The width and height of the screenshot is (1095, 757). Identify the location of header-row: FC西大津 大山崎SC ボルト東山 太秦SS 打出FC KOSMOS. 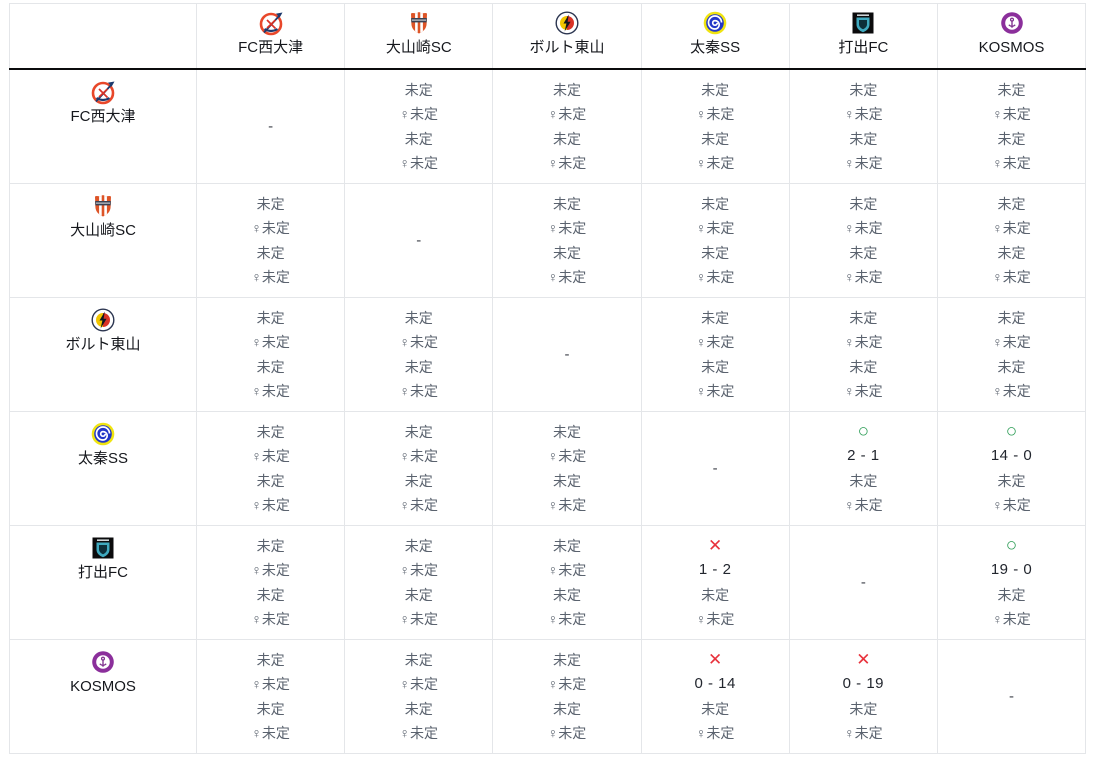
(548, 36).